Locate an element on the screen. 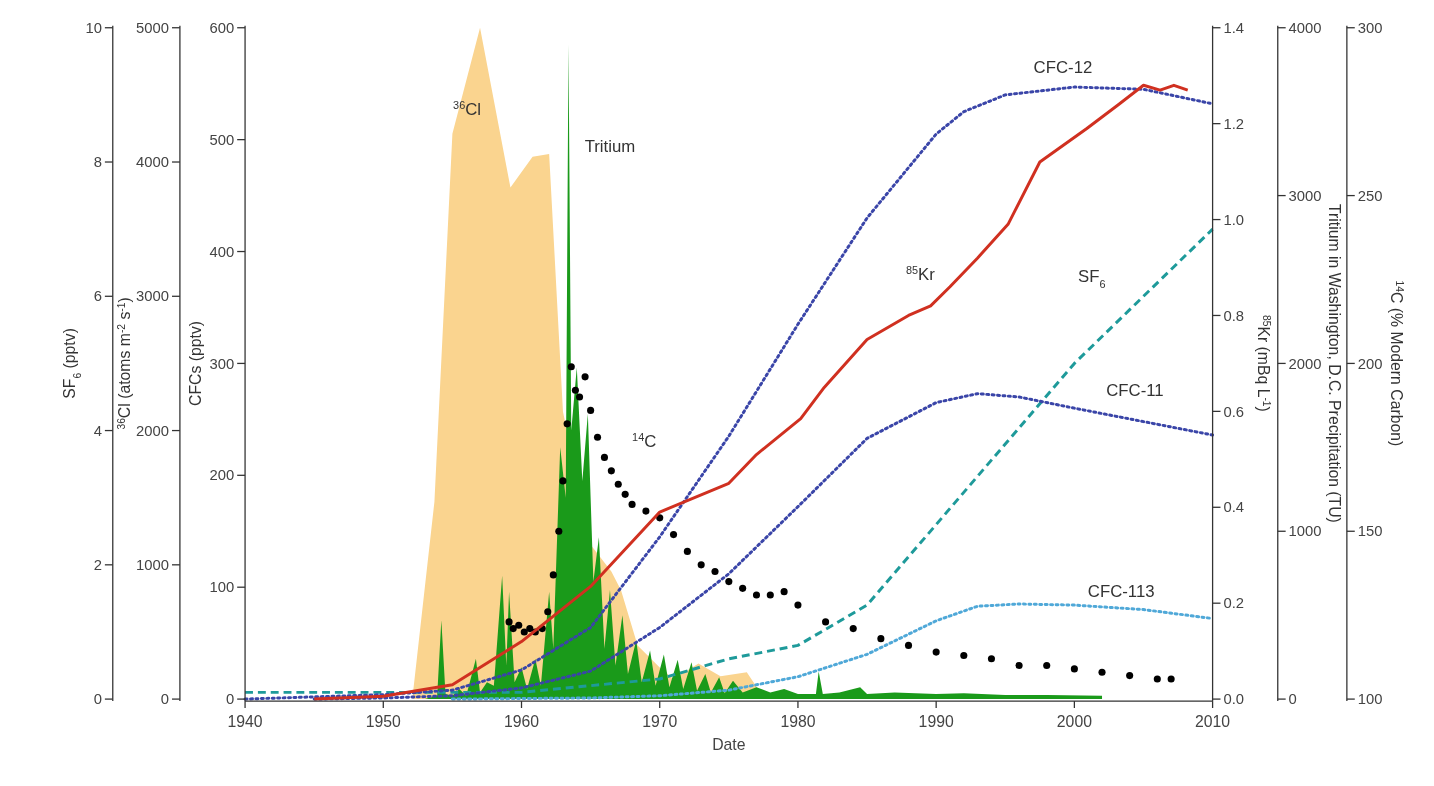 Image resolution: width=1434 pixels, height=786 pixels. y2-tick-label: 0.8 is located at coordinates (1234, 315).